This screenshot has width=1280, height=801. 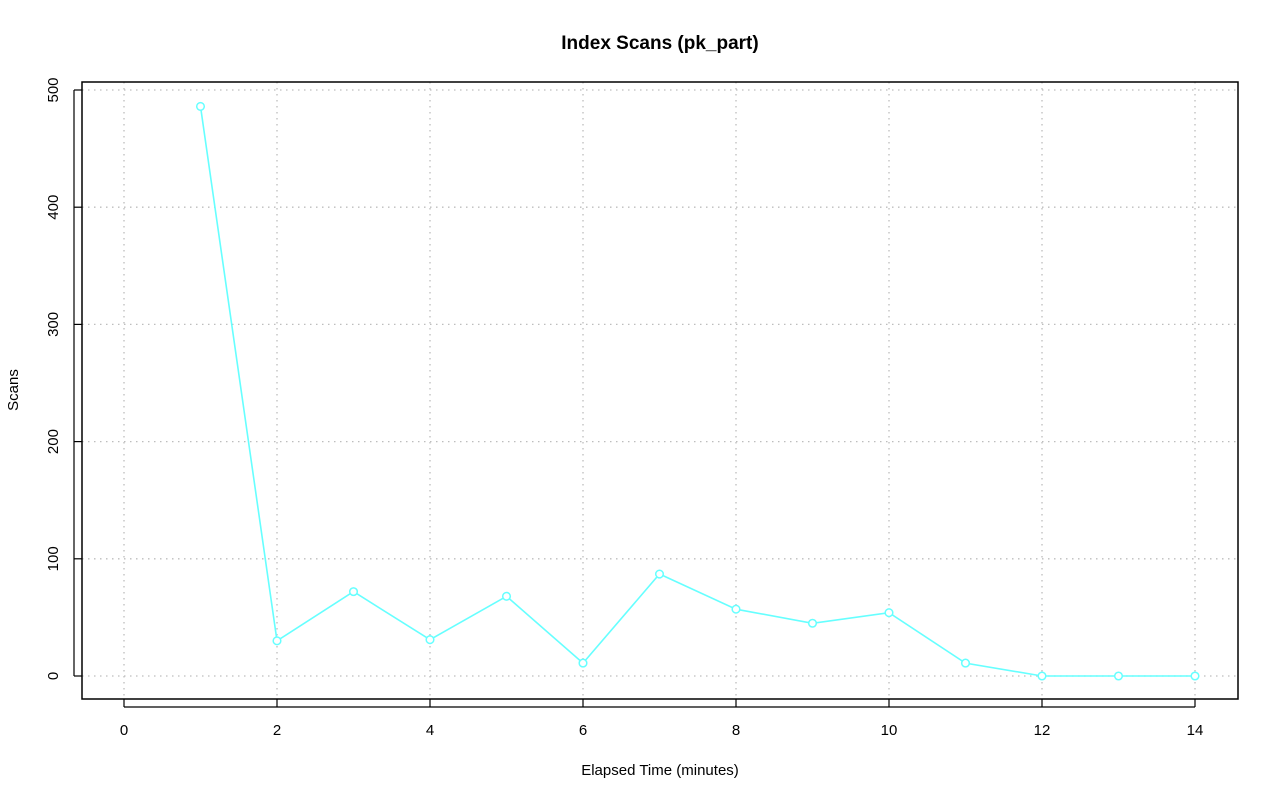 What do you see at coordinates (736, 730) in the screenshot?
I see `x-tick-label: 8` at bounding box center [736, 730].